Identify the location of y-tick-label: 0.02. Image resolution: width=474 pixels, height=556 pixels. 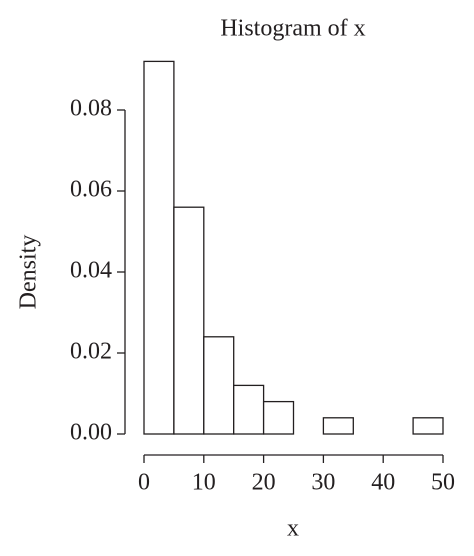
(91, 352).